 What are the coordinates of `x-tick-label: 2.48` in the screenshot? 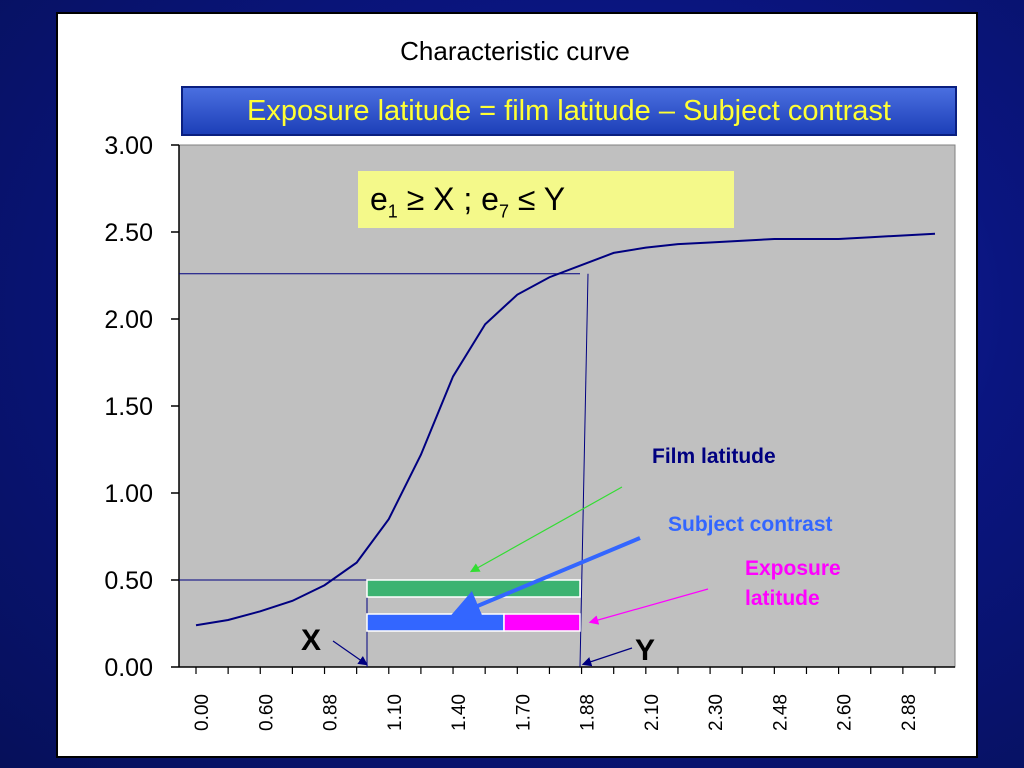 It's located at (780, 712).